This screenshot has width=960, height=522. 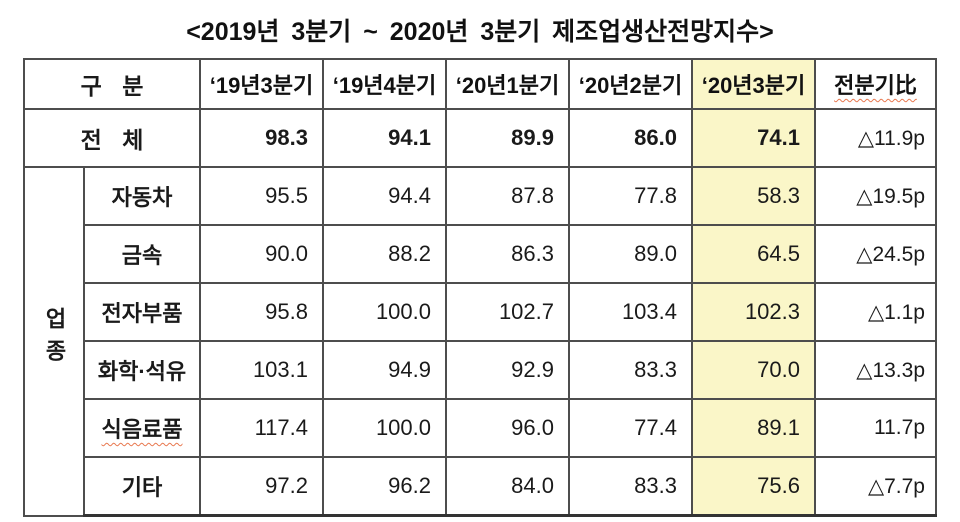 What do you see at coordinates (753, 196) in the screenshot?
I see `value-cell-highlighted: 58.3` at bounding box center [753, 196].